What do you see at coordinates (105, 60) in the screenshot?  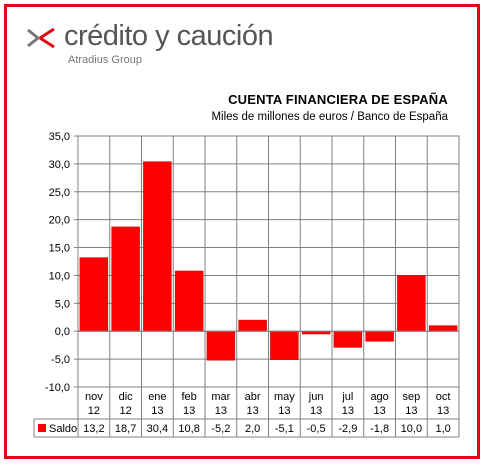 I see `brand-subtitle: Atradius Group` at bounding box center [105, 60].